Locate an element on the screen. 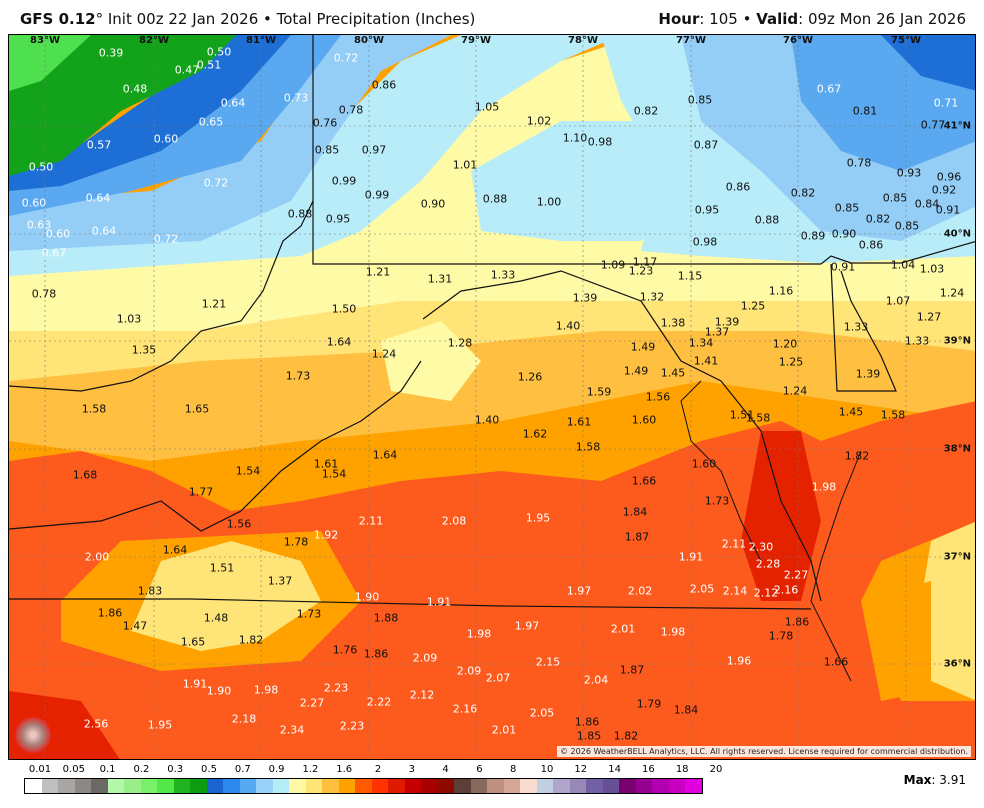 The image size is (984, 808). precip-value-label: 0.67 is located at coordinates (829, 89).